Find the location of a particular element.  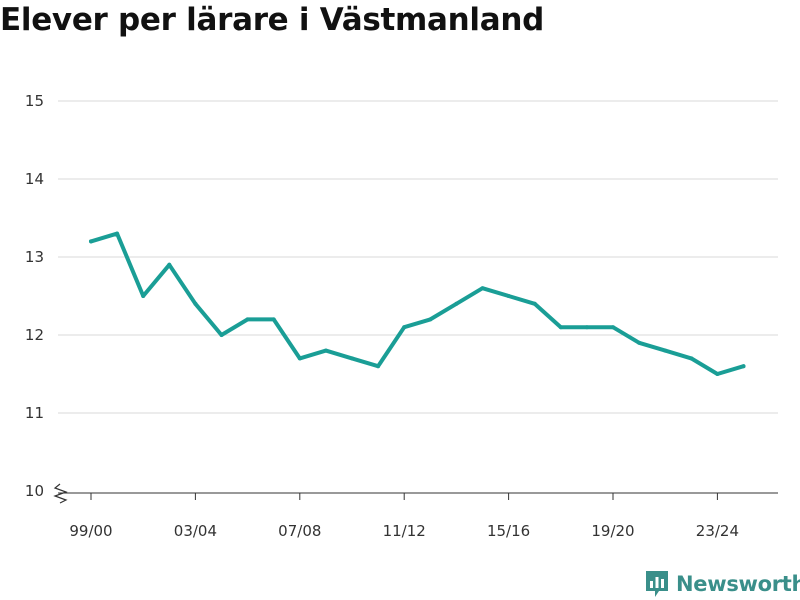

y-tick-label: 10 is located at coordinates (34, 491).